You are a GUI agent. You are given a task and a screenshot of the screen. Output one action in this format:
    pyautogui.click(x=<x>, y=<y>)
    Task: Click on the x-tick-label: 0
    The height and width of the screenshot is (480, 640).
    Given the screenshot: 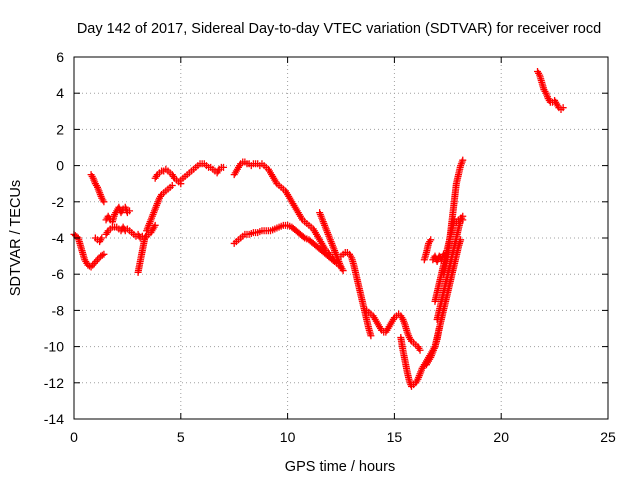 What is the action you would take?
    pyautogui.click(x=74, y=437)
    